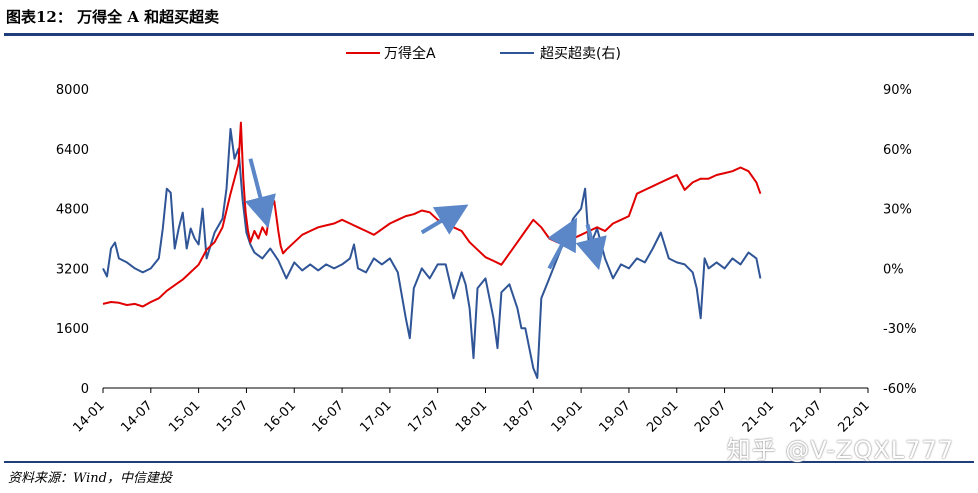 This screenshot has width=978, height=493. I want to click on y-left-ticks: 0 1600 3200 4800 6400 8000, so click(72, 240).